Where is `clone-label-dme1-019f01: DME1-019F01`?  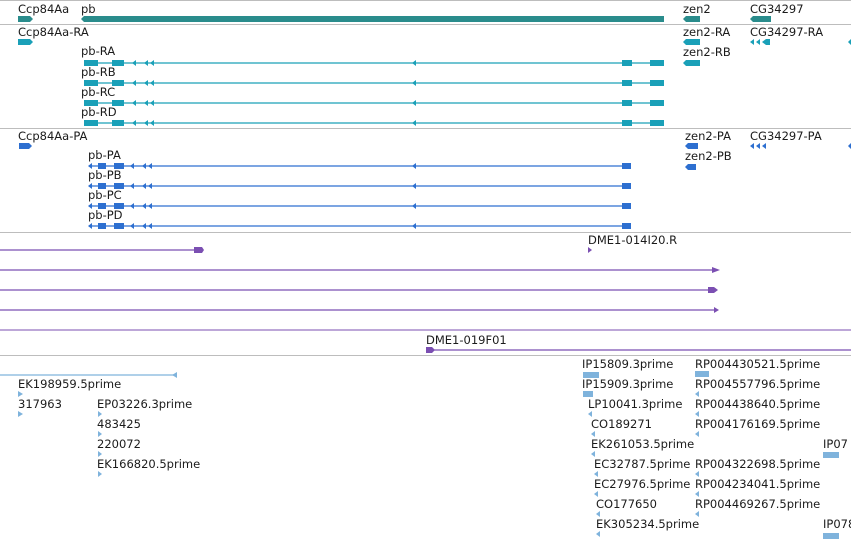
clone-label-dme1-019f01: DME1-019F01 is located at coordinates (466, 340).